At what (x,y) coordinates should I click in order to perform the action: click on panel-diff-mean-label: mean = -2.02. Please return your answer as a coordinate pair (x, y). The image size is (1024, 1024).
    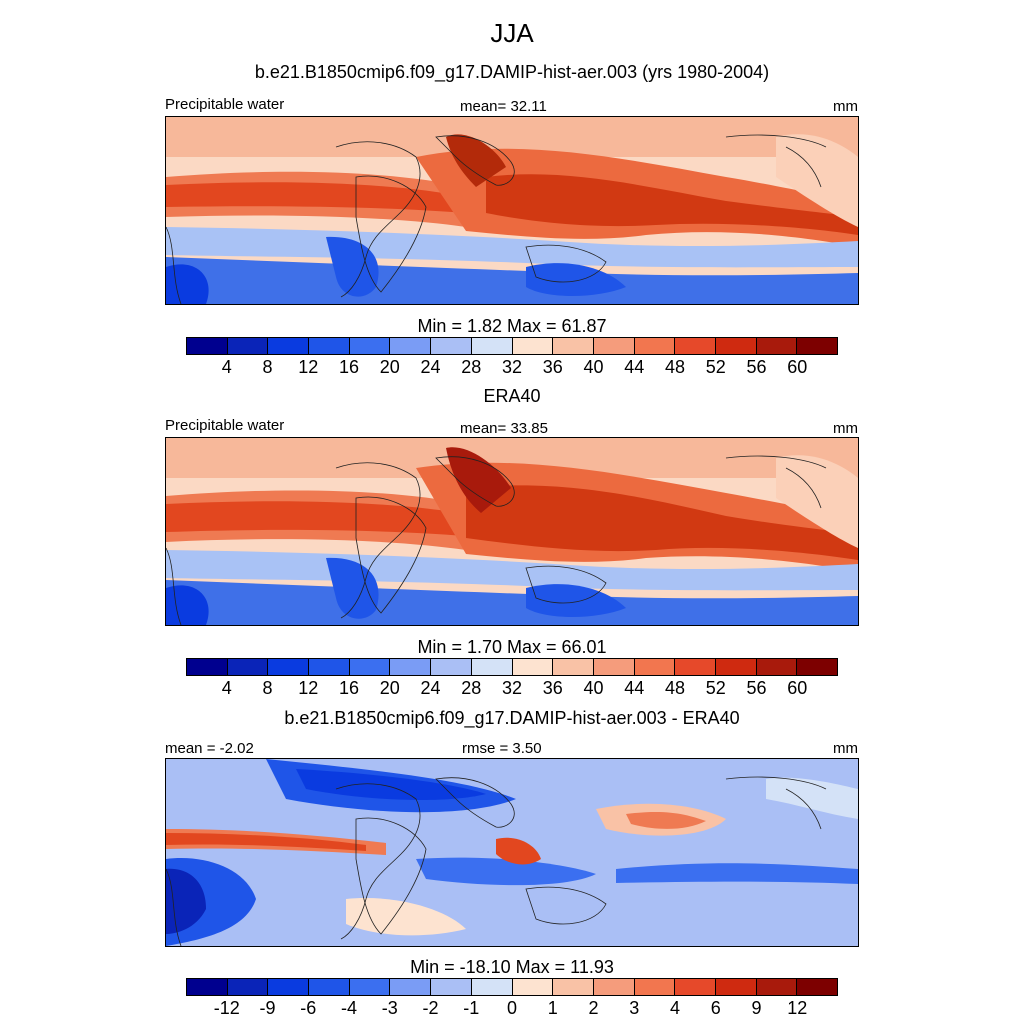
    Looking at the image, I should click on (209, 748).